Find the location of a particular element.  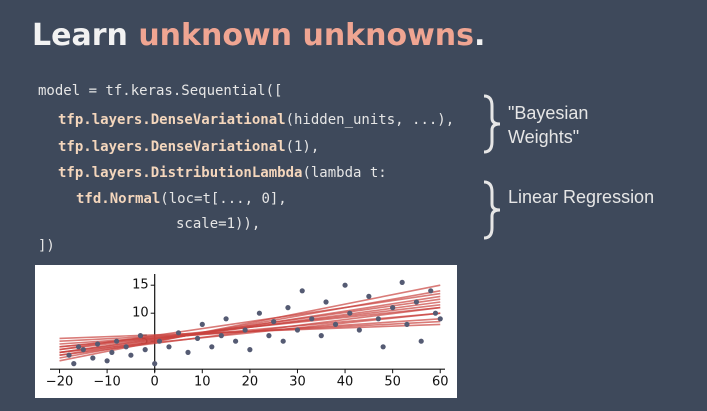

code-line: ]) is located at coordinates (46, 246).